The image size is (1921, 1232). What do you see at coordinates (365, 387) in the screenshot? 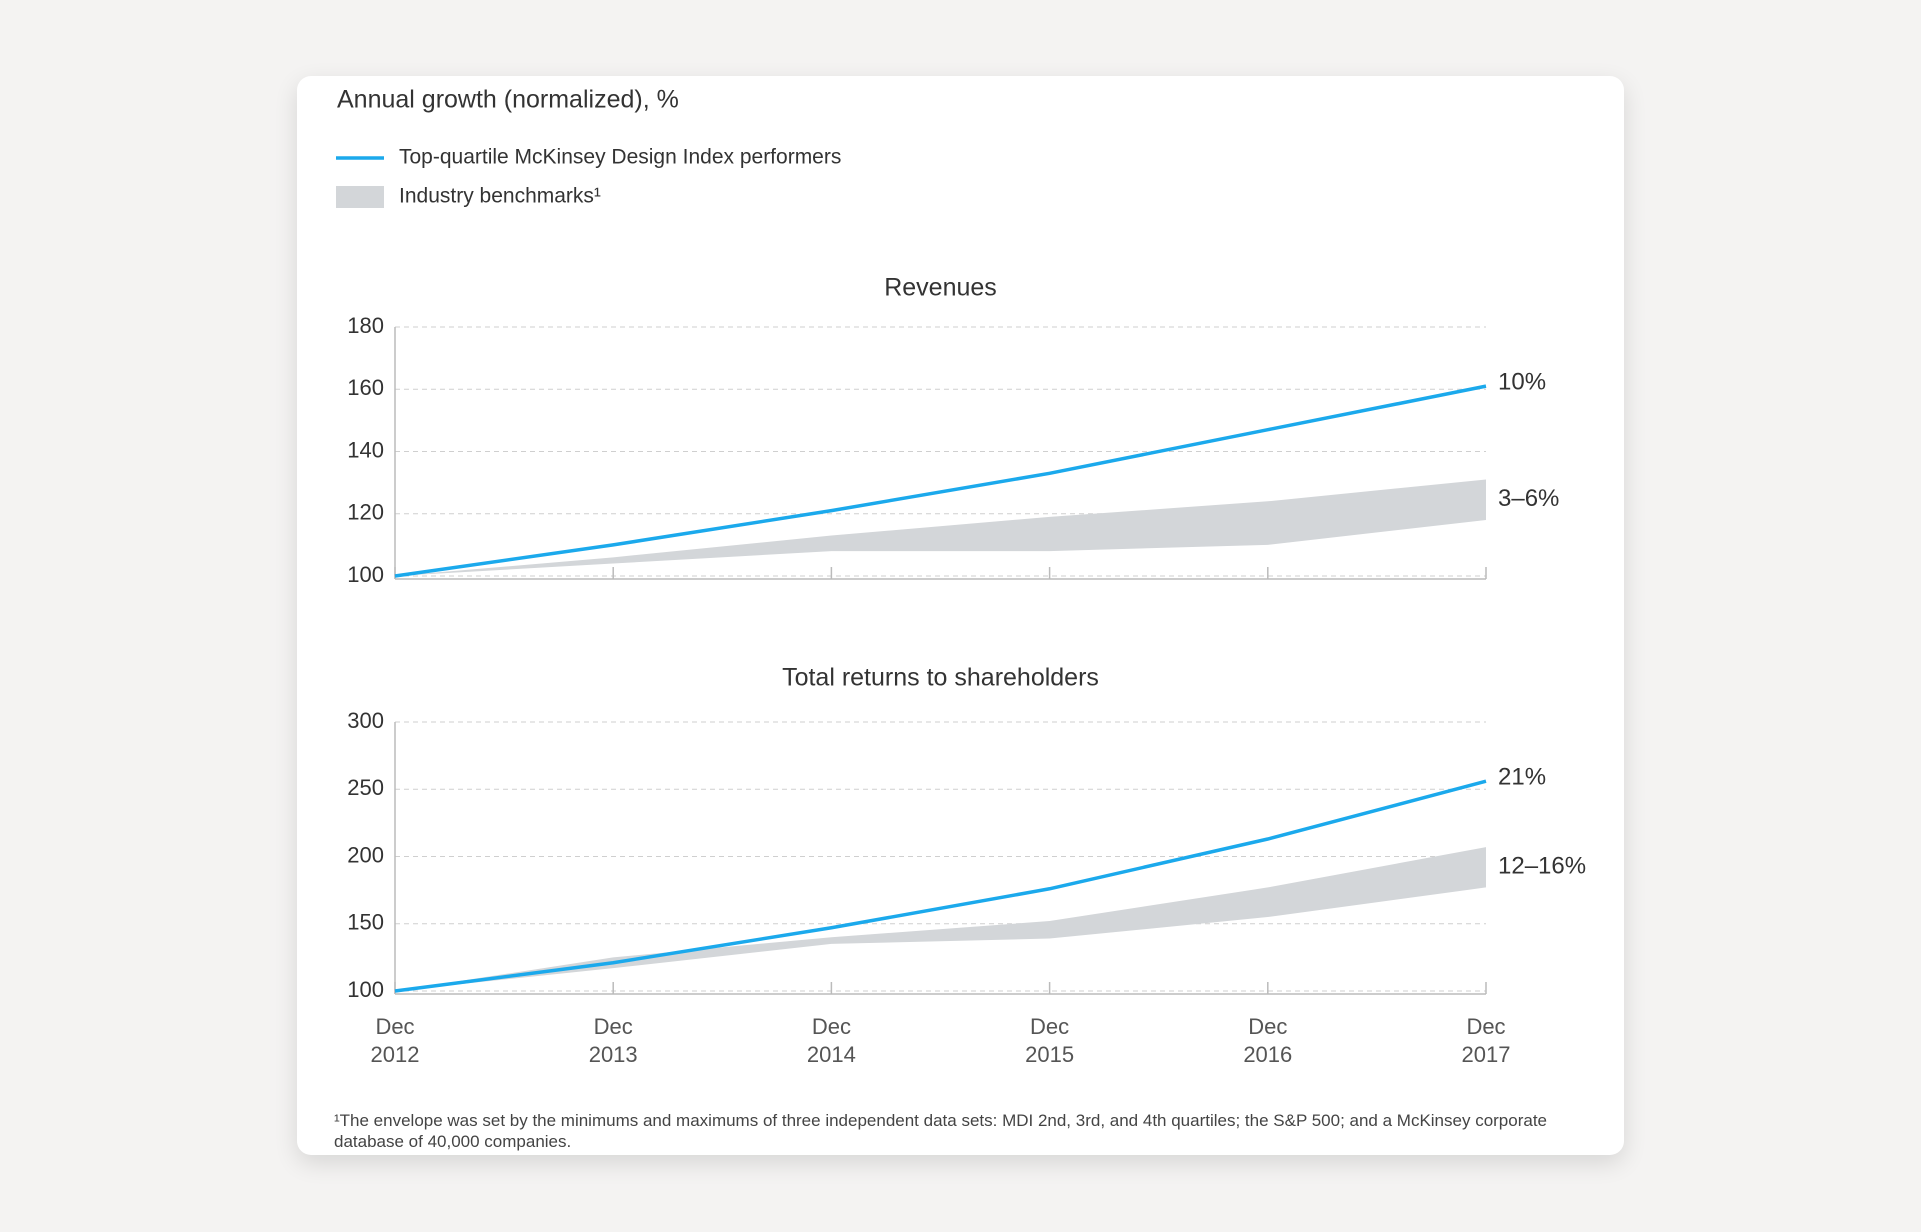
I see `y-tick-label: 160` at bounding box center [365, 387].